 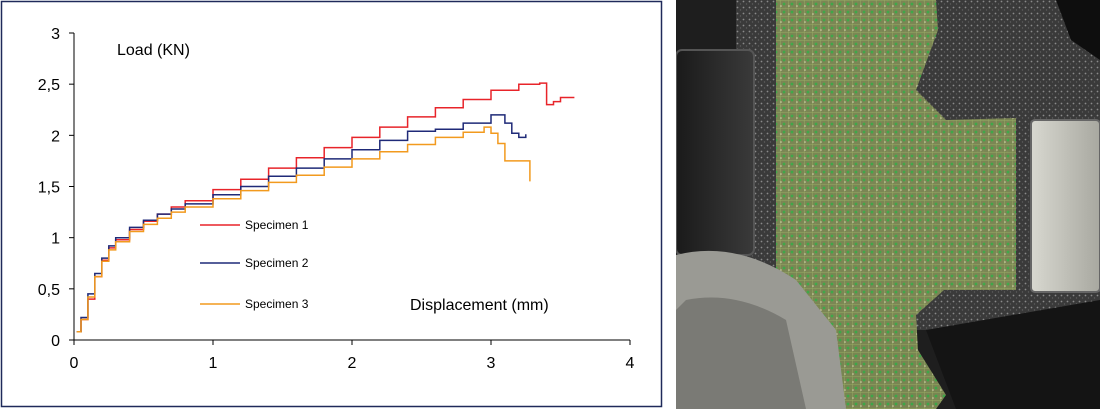 What do you see at coordinates (479, 305) in the screenshot?
I see `x-axis-label: Displacement (mm)` at bounding box center [479, 305].